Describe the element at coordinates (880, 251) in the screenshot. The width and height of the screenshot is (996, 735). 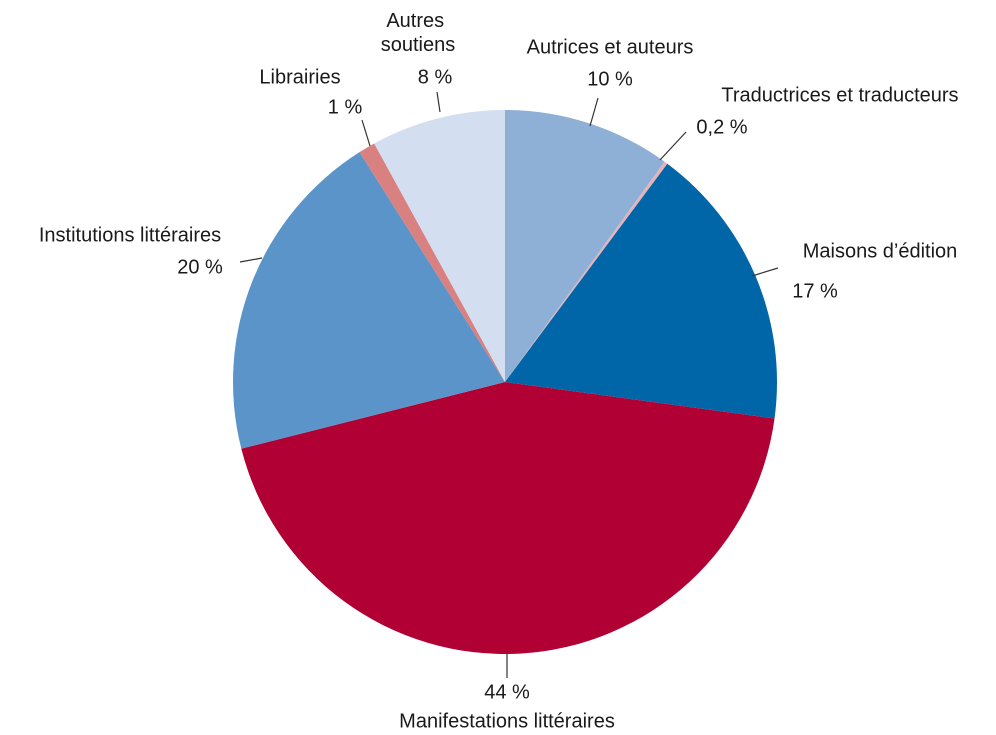
I see `slice-label: Maisons d’édition` at that location.